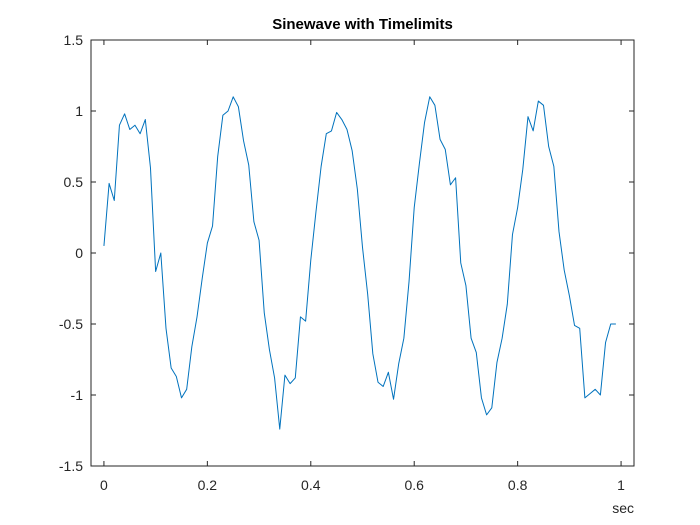 This screenshot has height=525, width=700. Describe the element at coordinates (79, 111) in the screenshot. I see `y-tick-label: 1` at that location.